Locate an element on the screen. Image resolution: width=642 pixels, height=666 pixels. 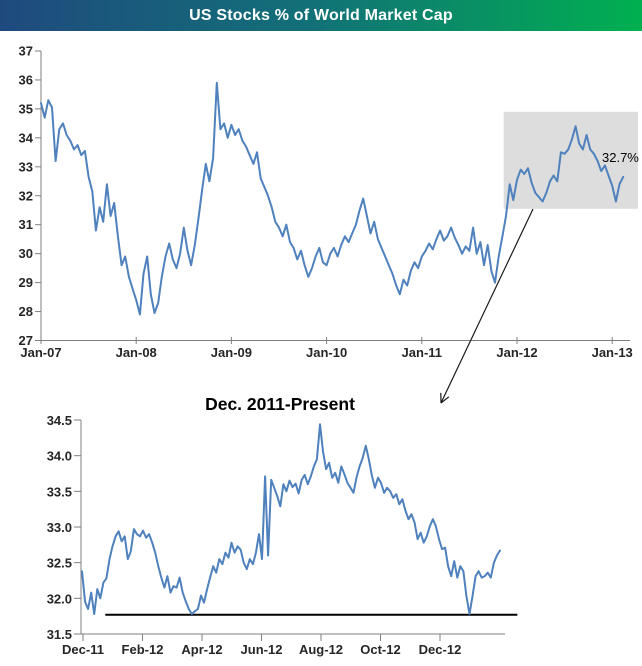
main-x-tick-label: Jan-12 is located at coordinates (516, 352).